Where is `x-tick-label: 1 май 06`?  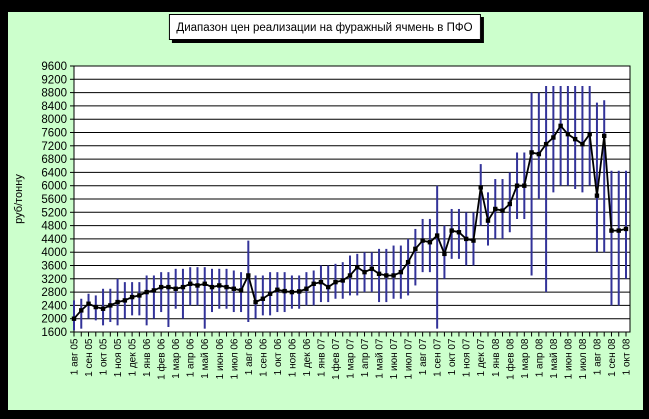
x-tick-label: 1 май 06 is located at coordinates (205, 358).